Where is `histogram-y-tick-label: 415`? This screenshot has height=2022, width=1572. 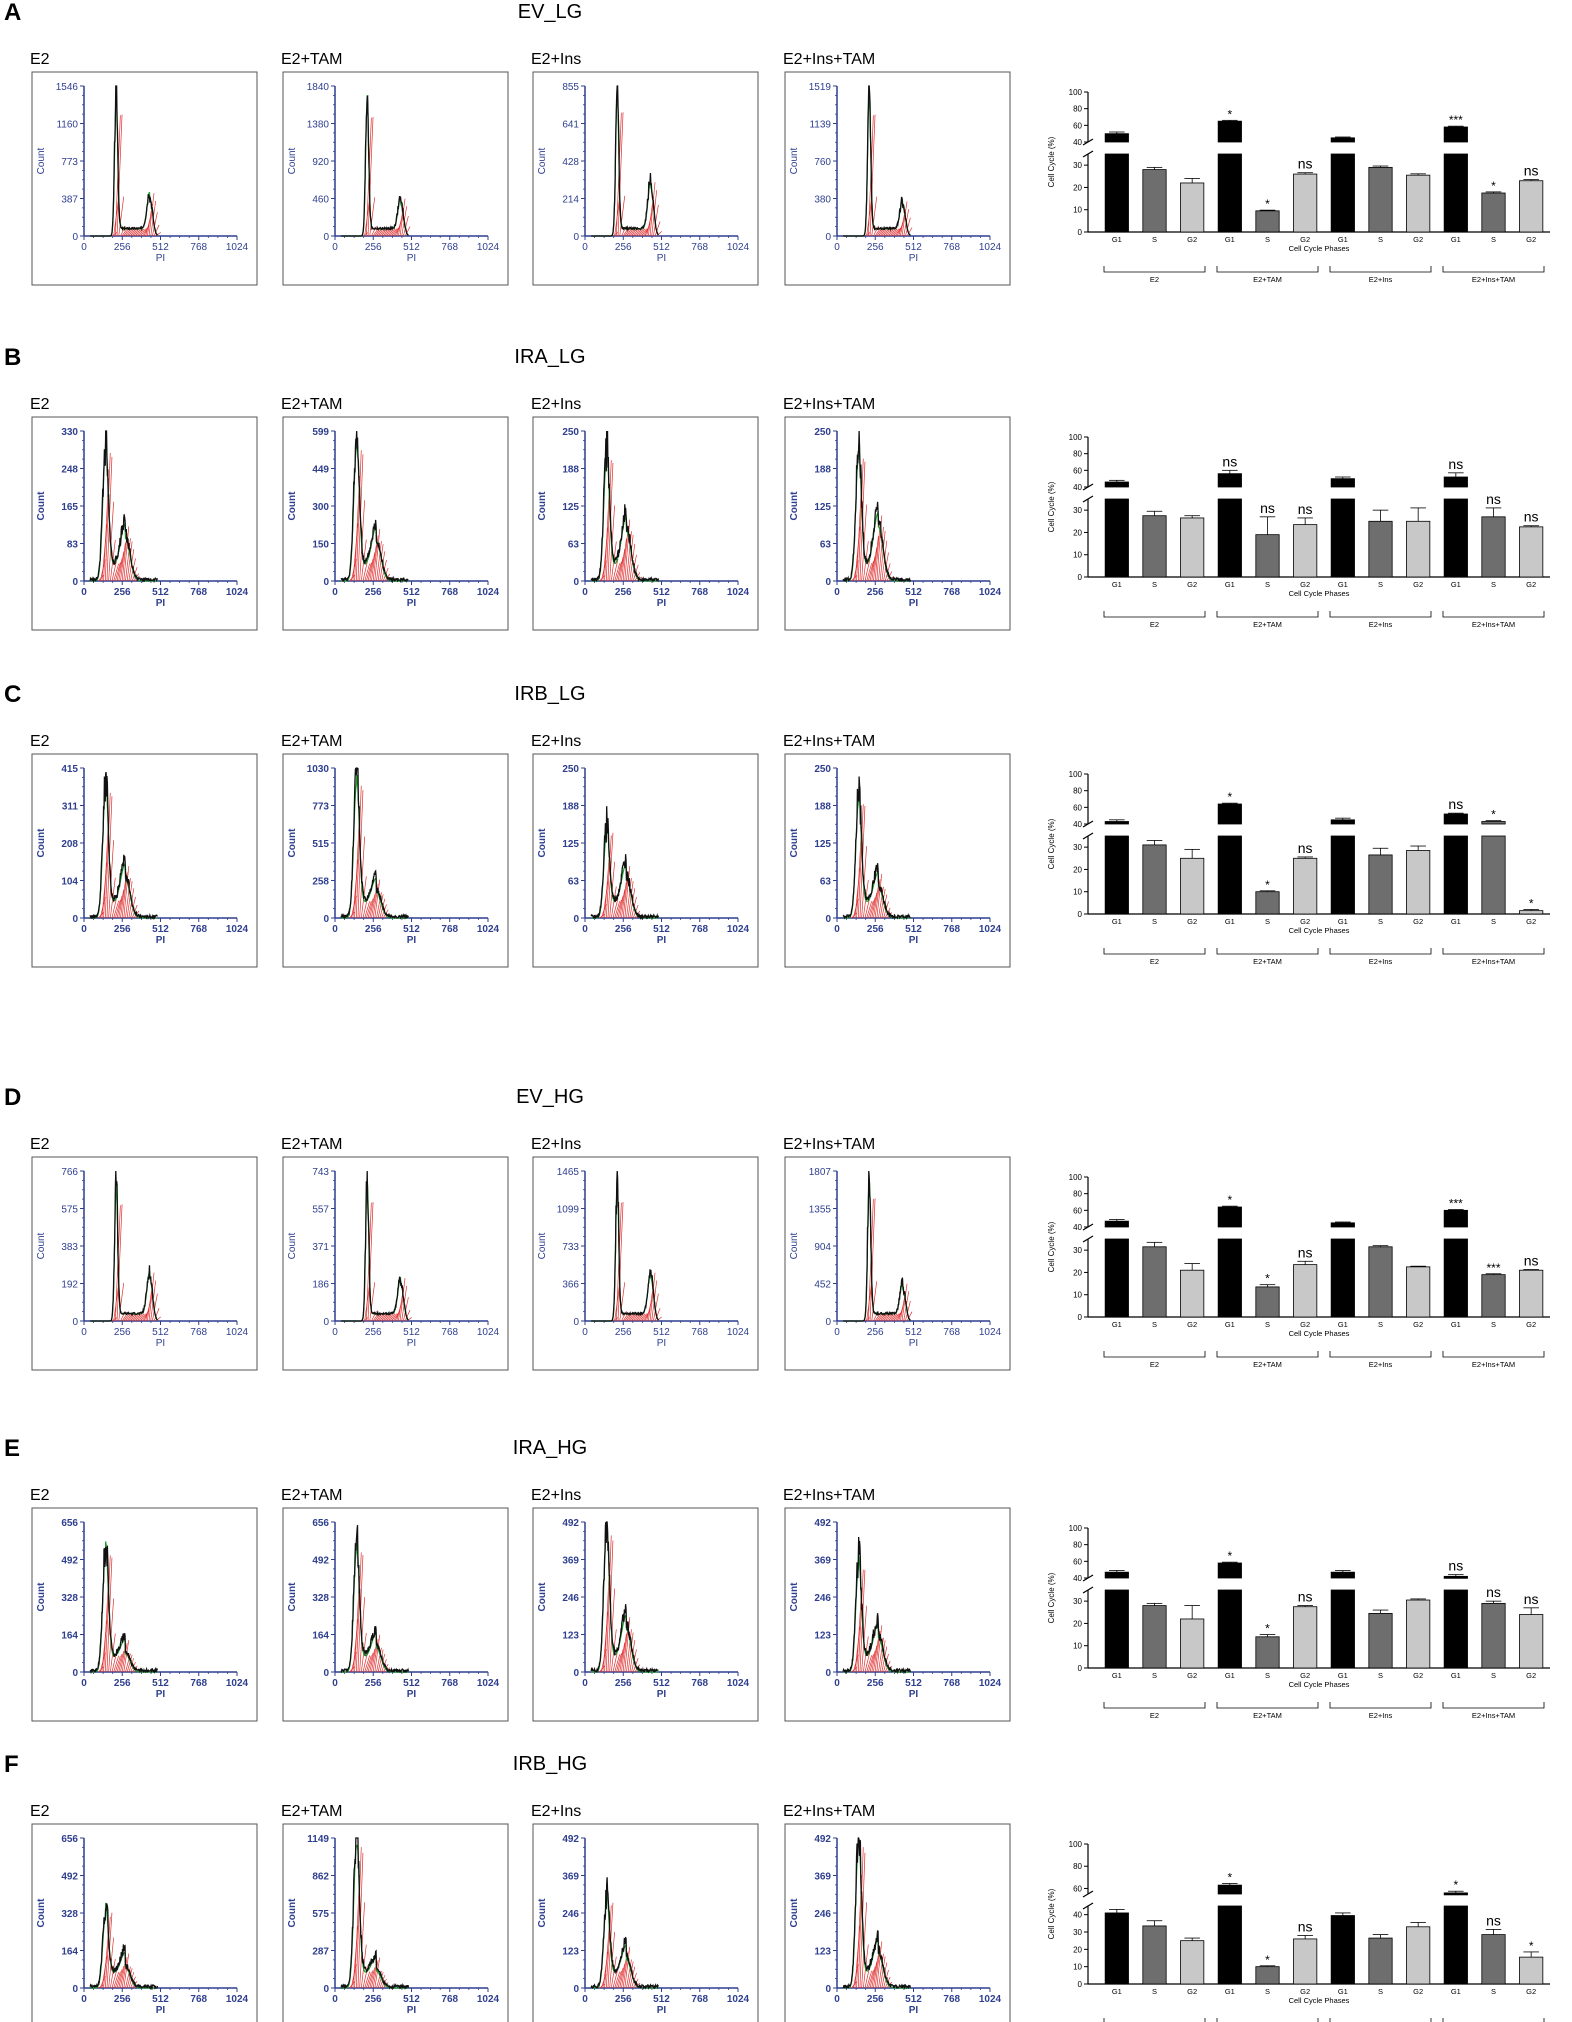
histogram-y-tick-label: 415 is located at coordinates (69, 769).